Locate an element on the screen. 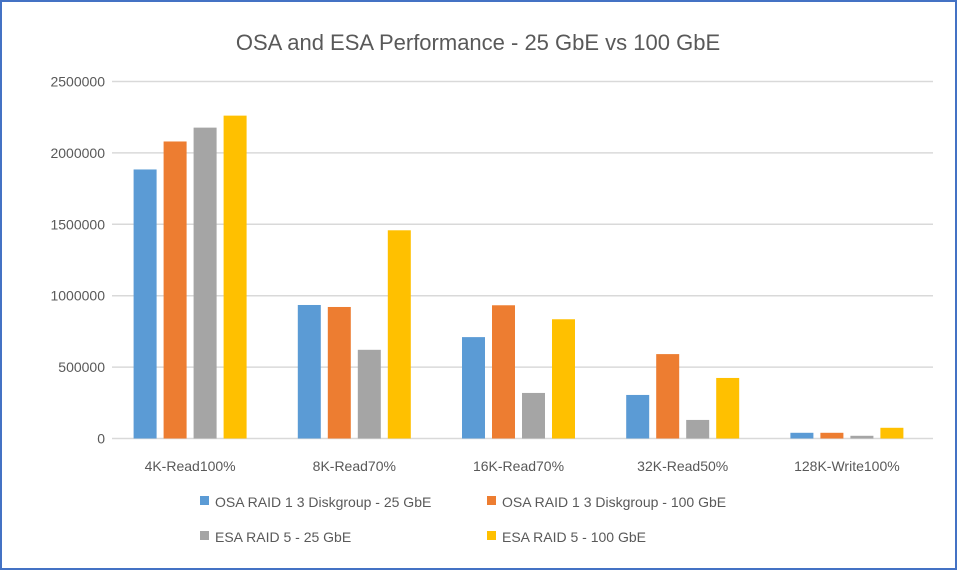 The height and width of the screenshot is (570, 957). y-tick-label: 1500000 is located at coordinates (77, 224).